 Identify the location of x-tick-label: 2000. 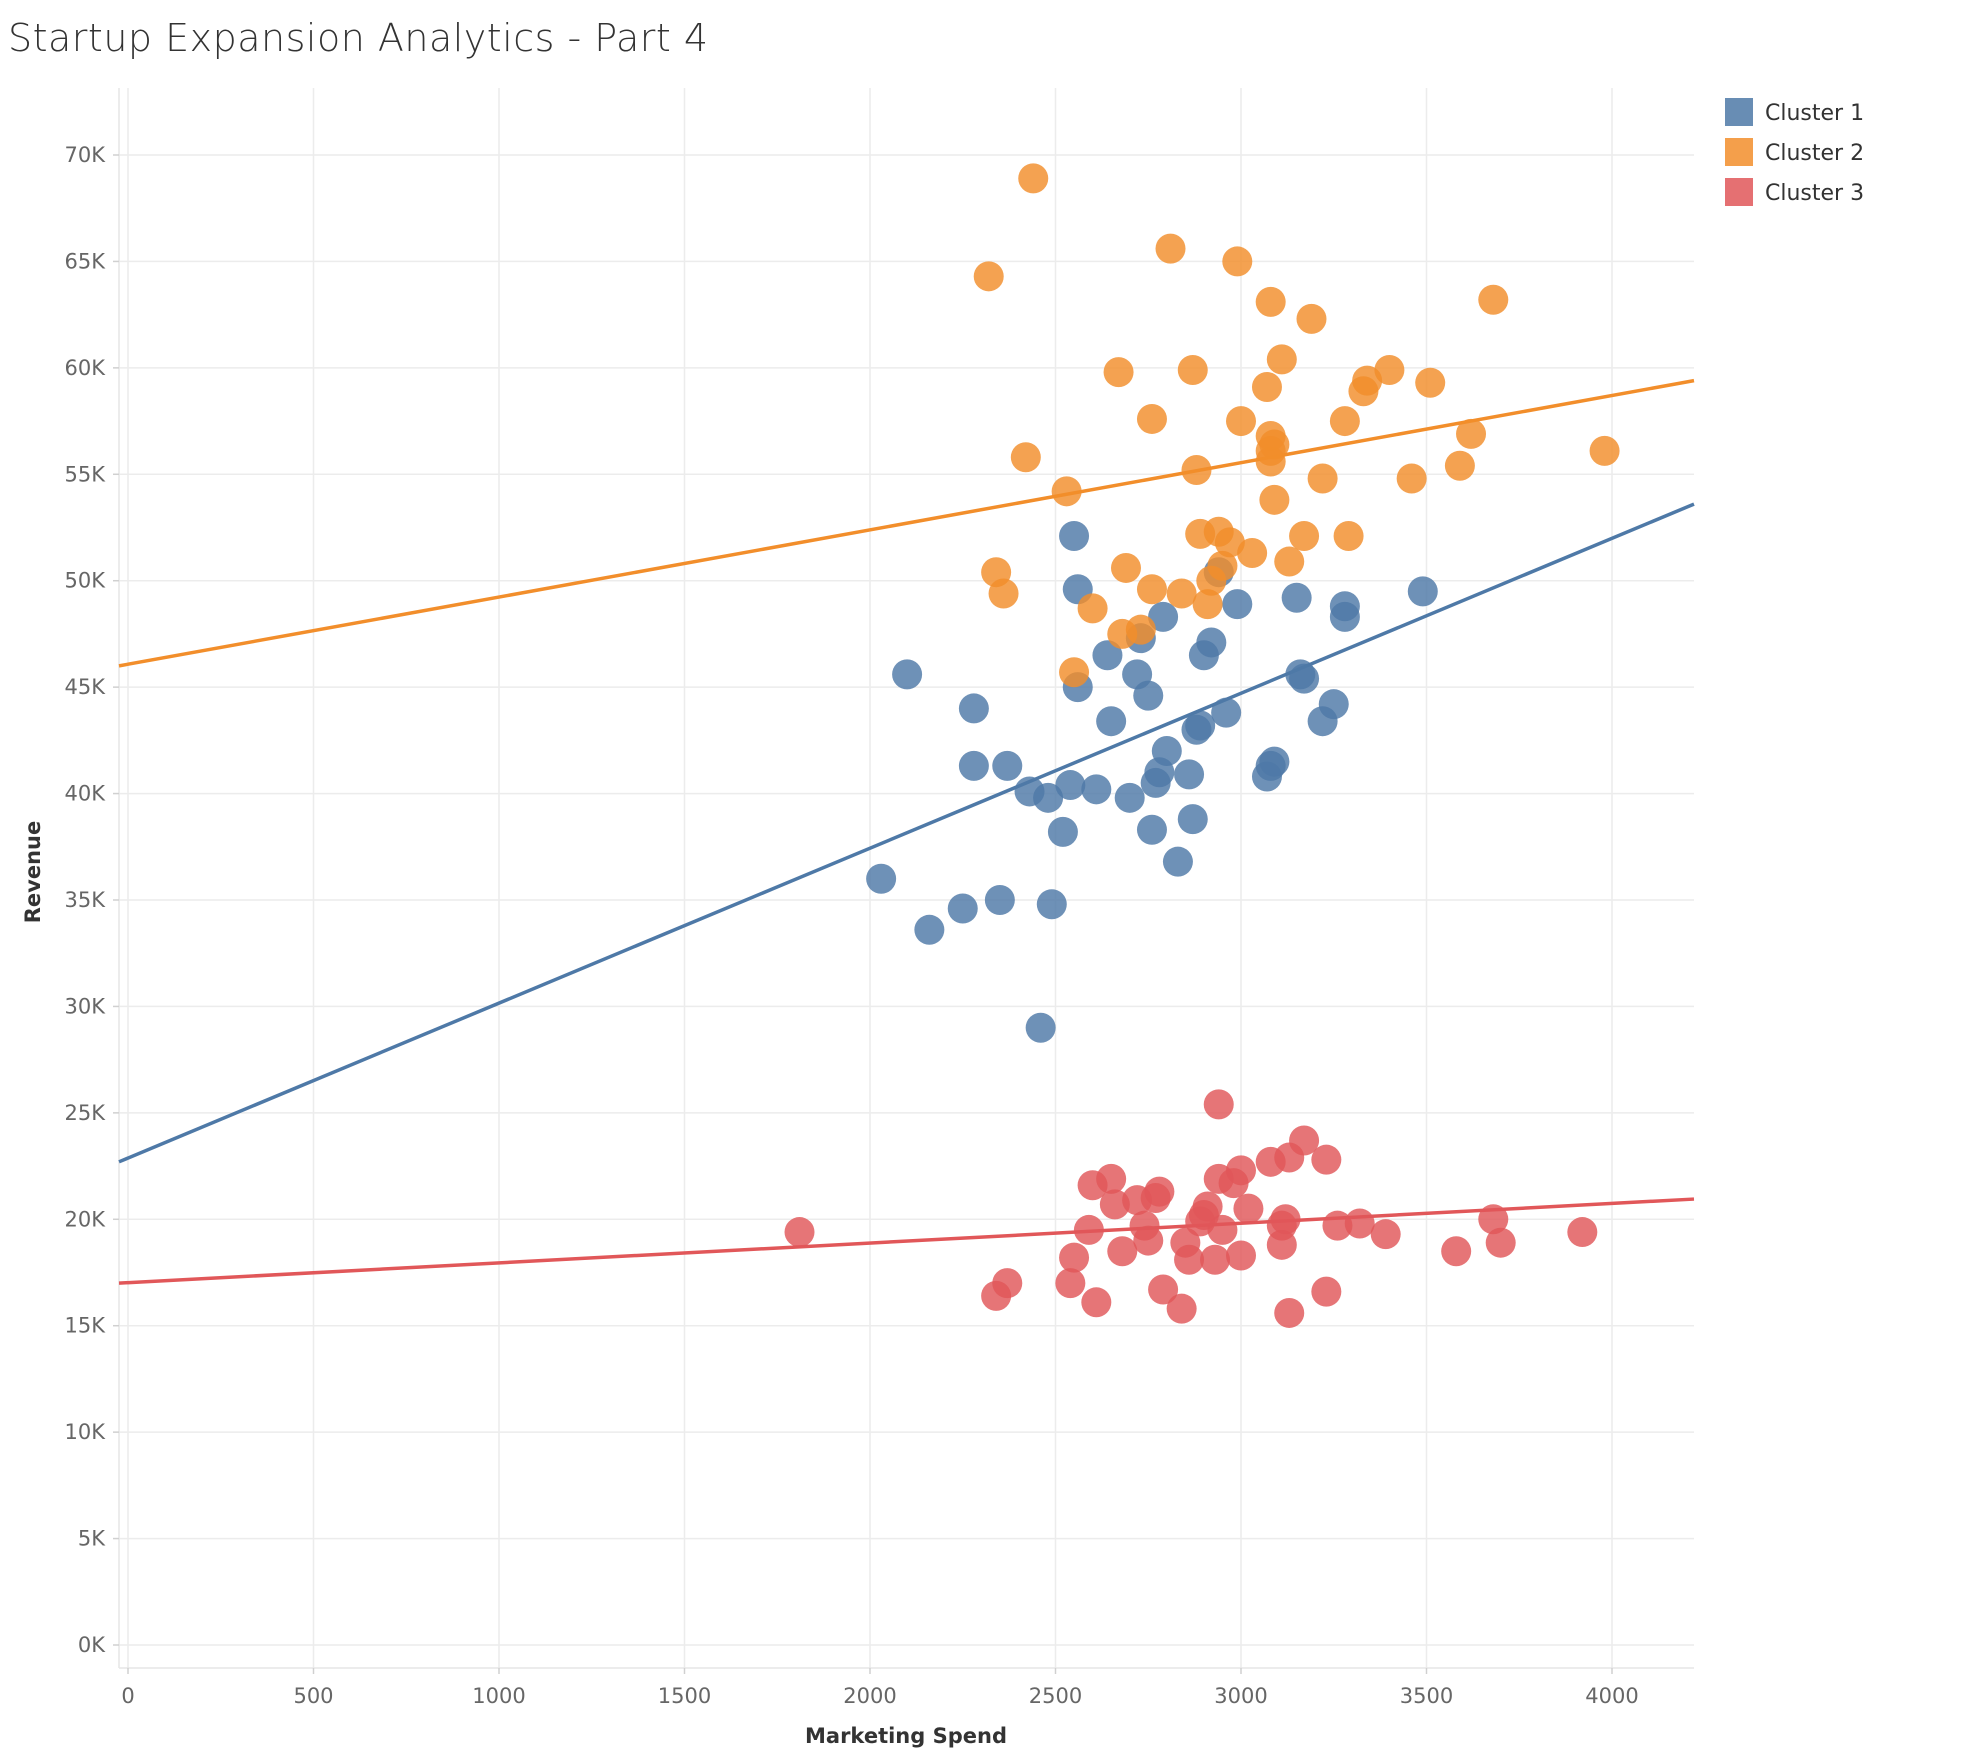
(869, 1696).